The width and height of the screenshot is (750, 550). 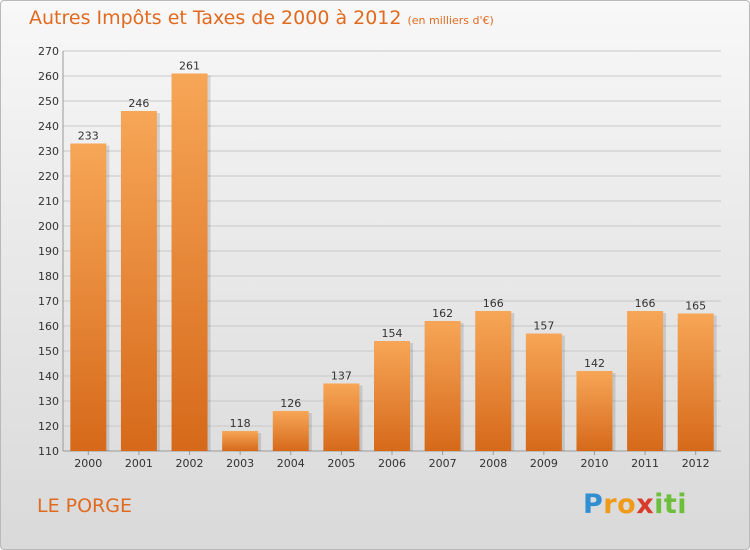 What do you see at coordinates (240, 463) in the screenshot?
I see `x-tick-label: 2003` at bounding box center [240, 463].